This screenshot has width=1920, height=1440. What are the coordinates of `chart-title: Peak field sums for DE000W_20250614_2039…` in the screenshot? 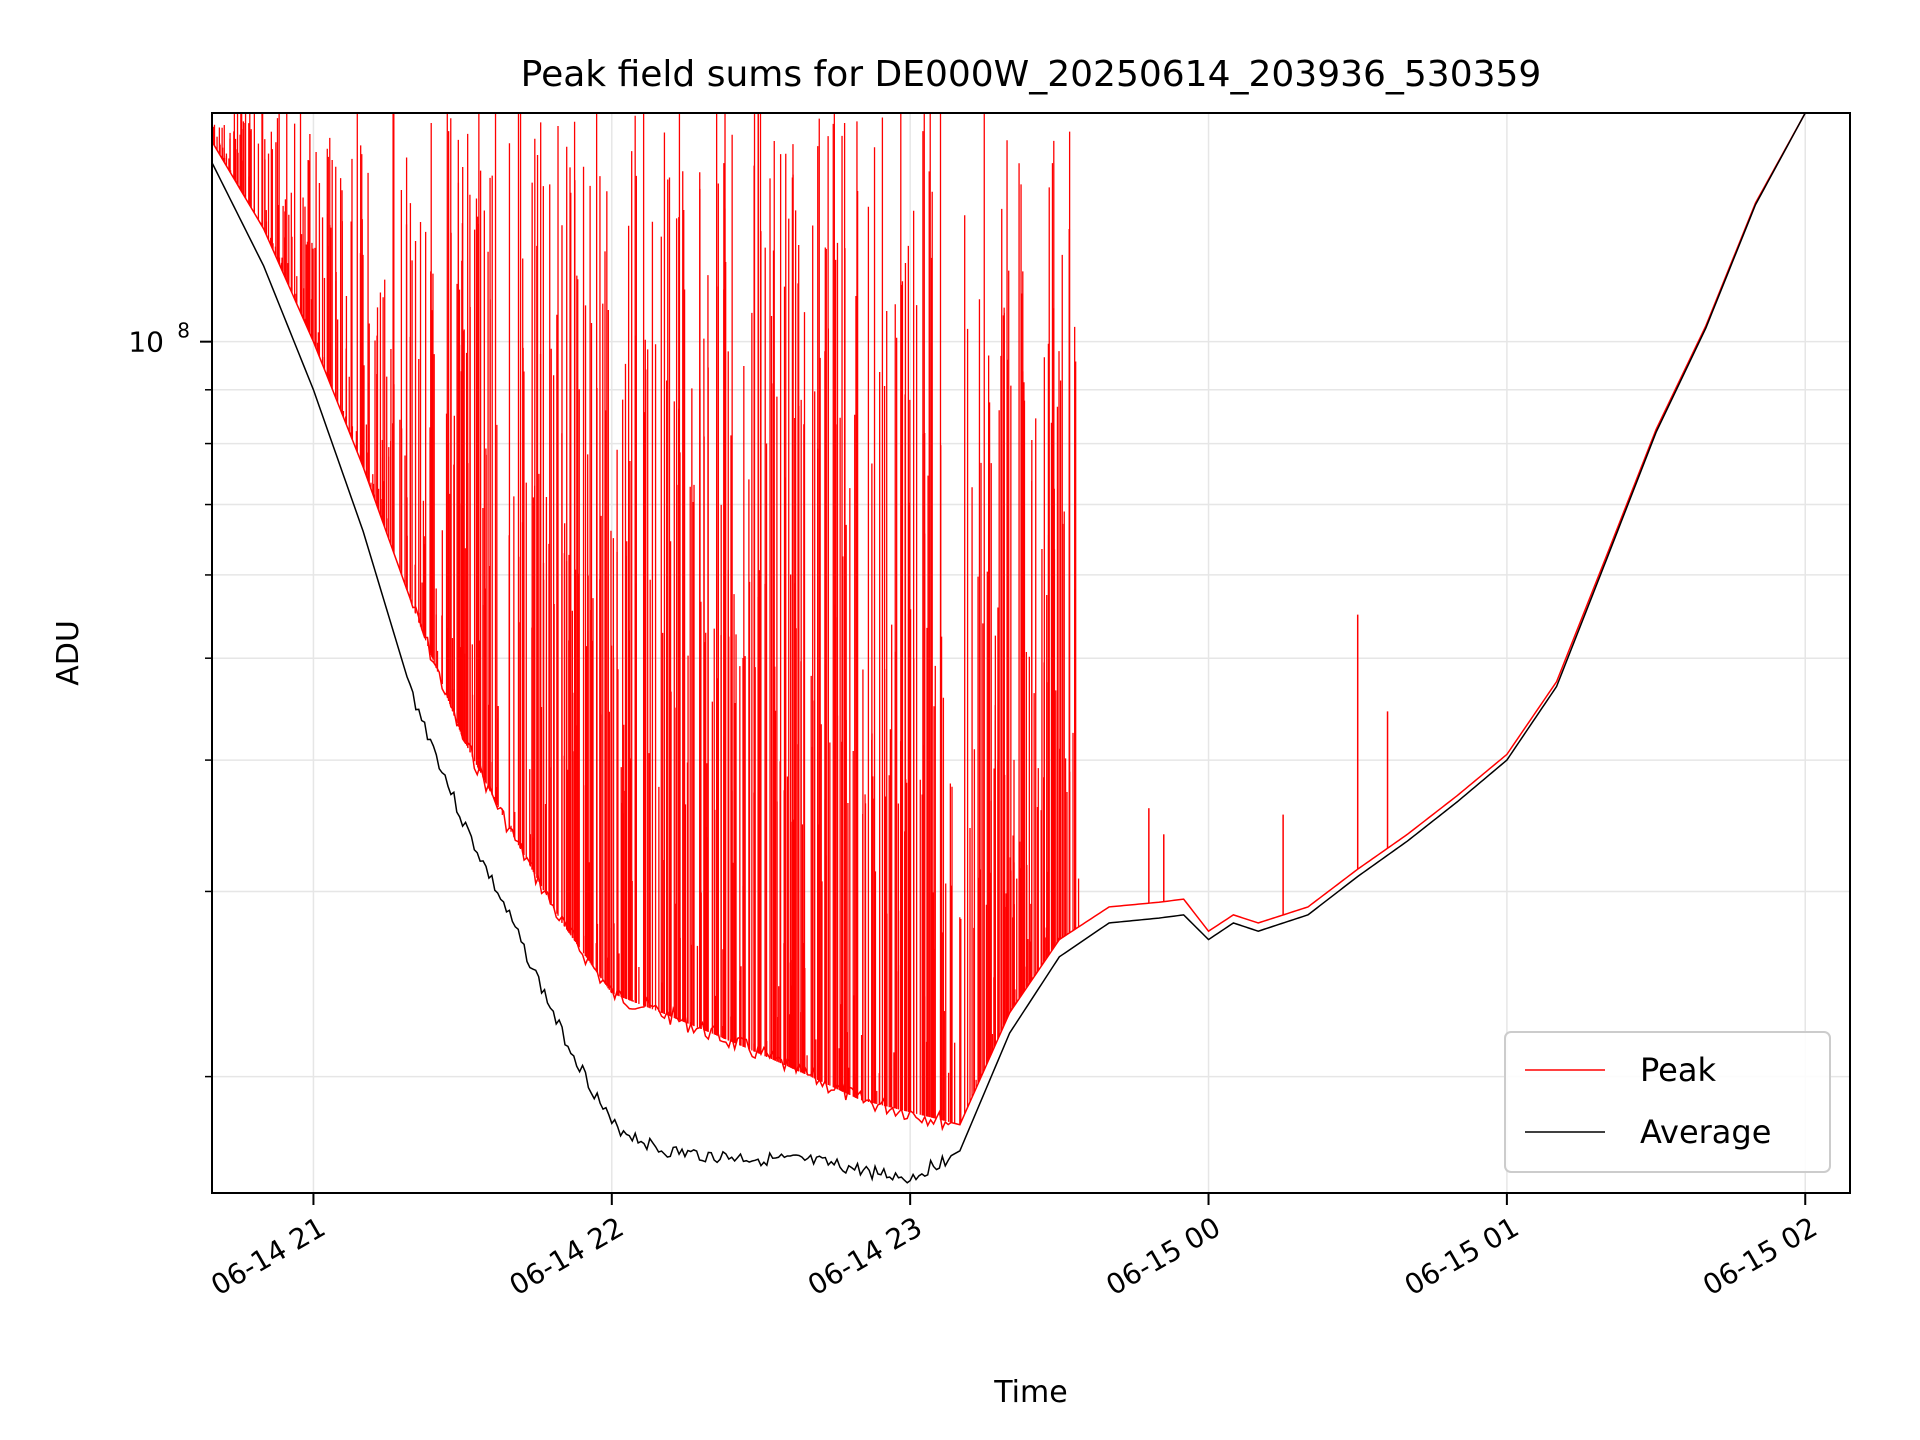 It's located at (1031, 74).